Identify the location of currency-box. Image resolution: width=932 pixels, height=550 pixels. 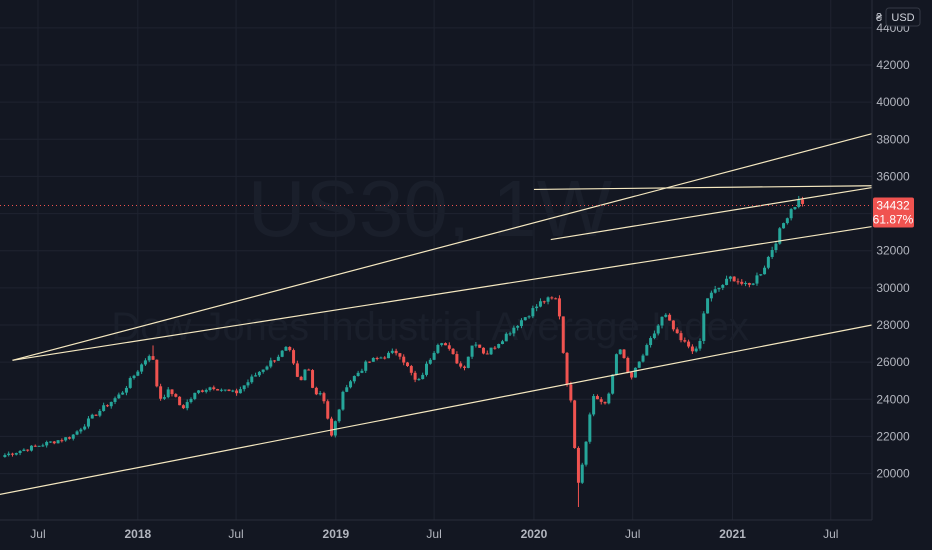
(903, 17).